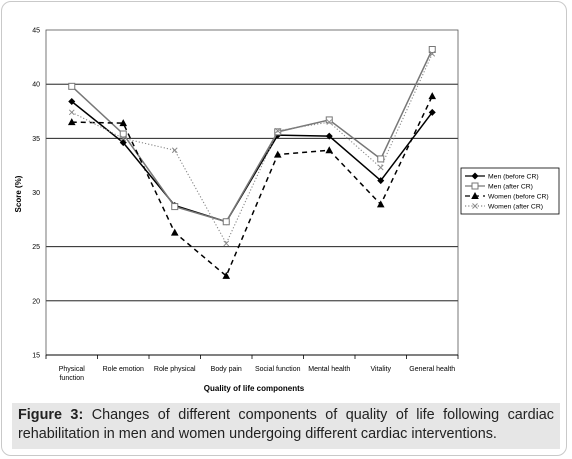  What do you see at coordinates (123, 369) in the screenshot?
I see `x-tick-label: Role emotion` at bounding box center [123, 369].